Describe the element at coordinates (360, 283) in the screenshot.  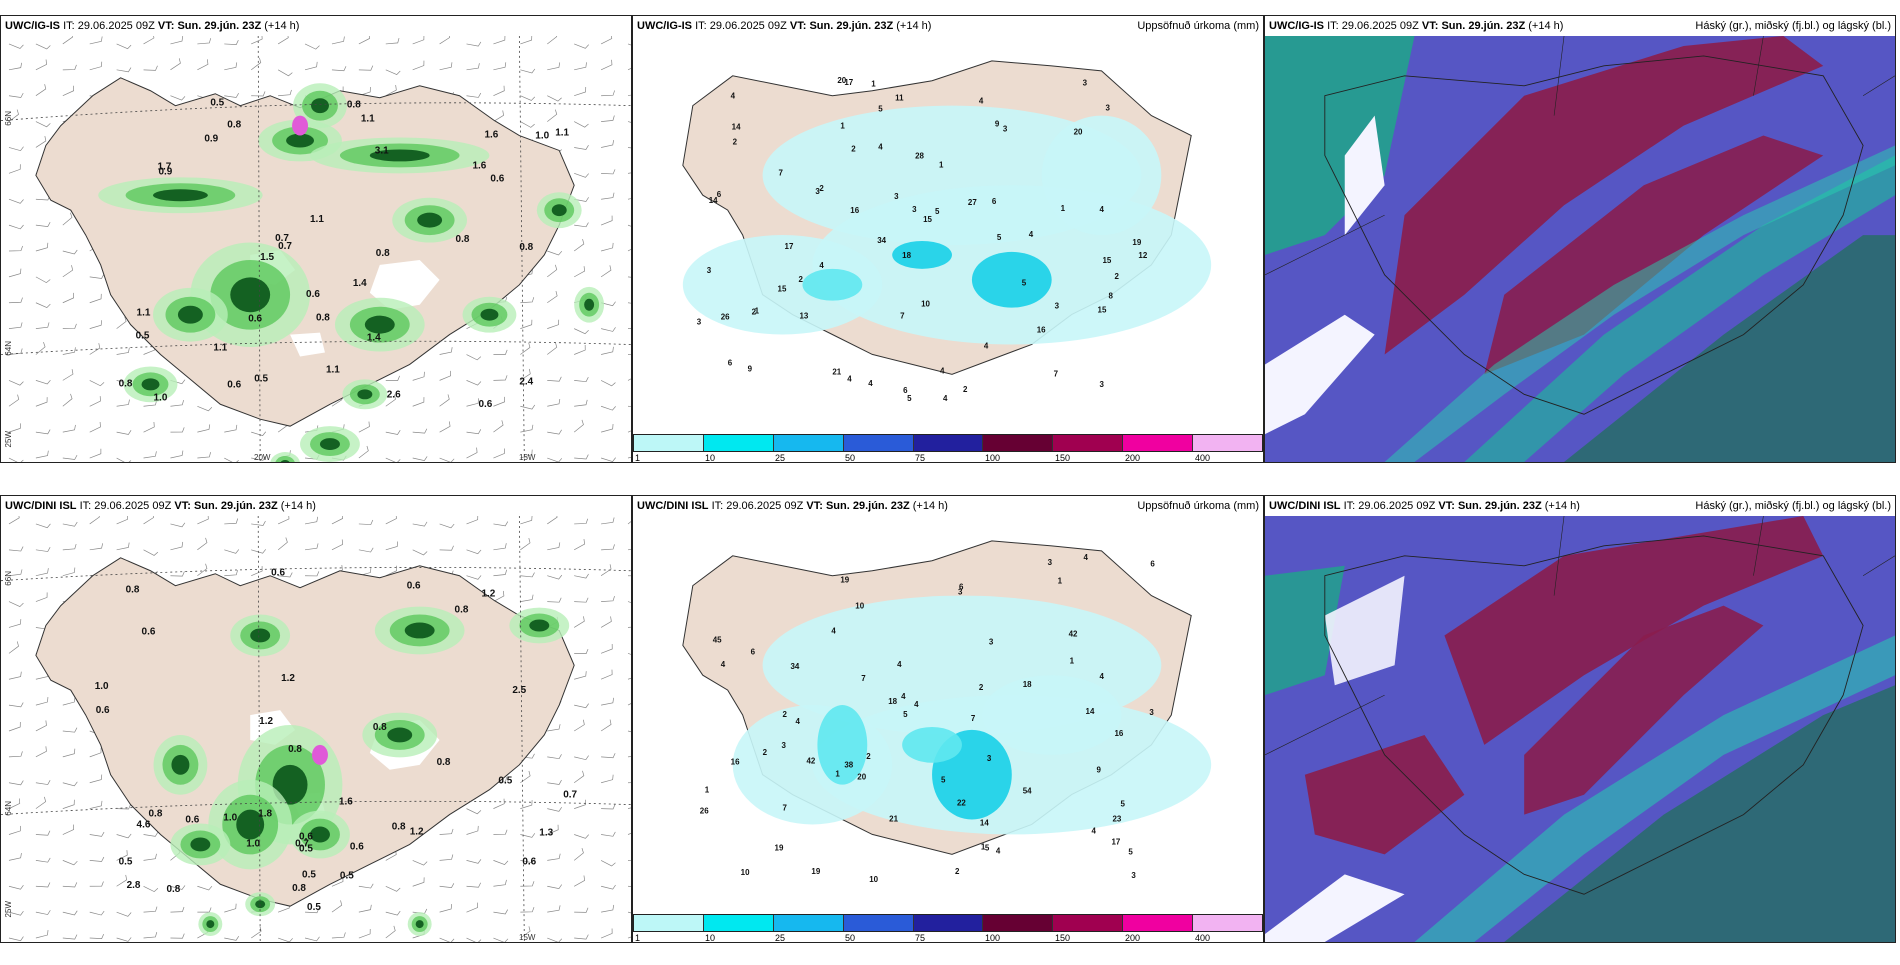
I see `wind-value-label: 1.4` at that location.